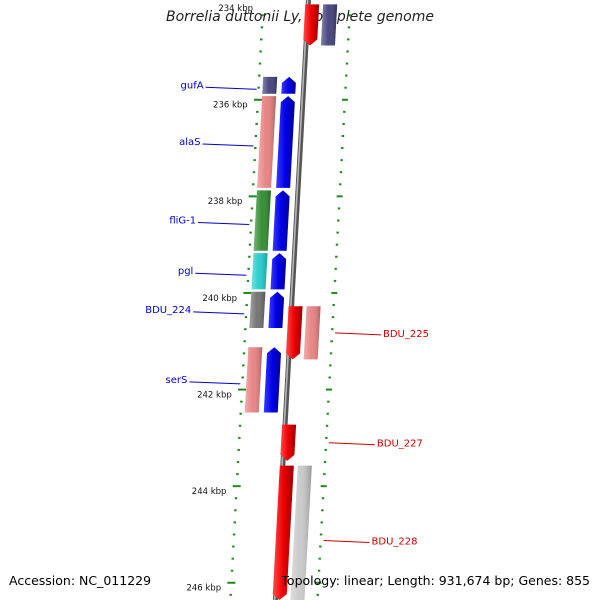  What do you see at coordinates (225, 202) in the screenshot?
I see `tick-label: 238 kbp` at bounding box center [225, 202].